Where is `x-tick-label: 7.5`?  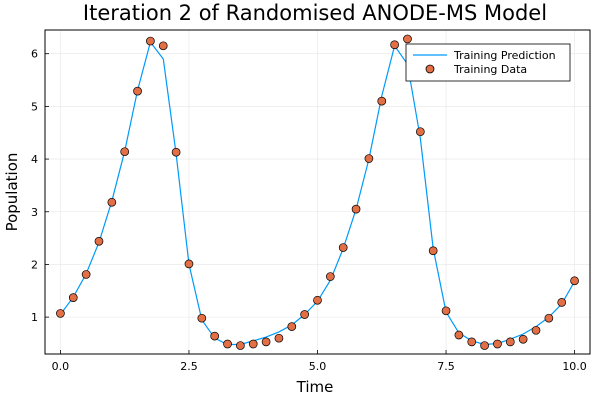
x-tick-label: 7.5 is located at coordinates (446, 366).